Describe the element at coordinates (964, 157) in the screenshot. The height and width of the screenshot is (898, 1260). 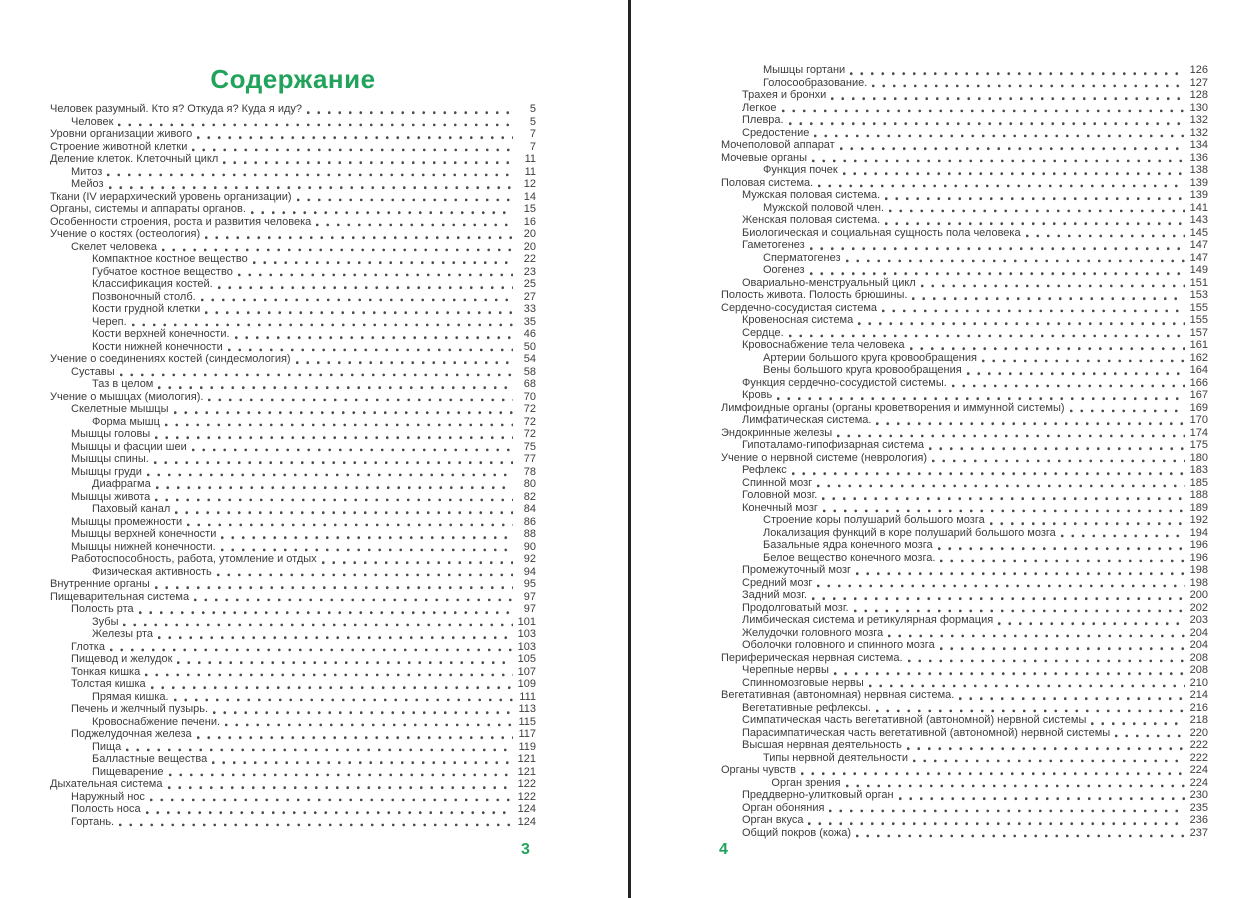
I see `toc-entry: Мочевые органы 136` at that location.